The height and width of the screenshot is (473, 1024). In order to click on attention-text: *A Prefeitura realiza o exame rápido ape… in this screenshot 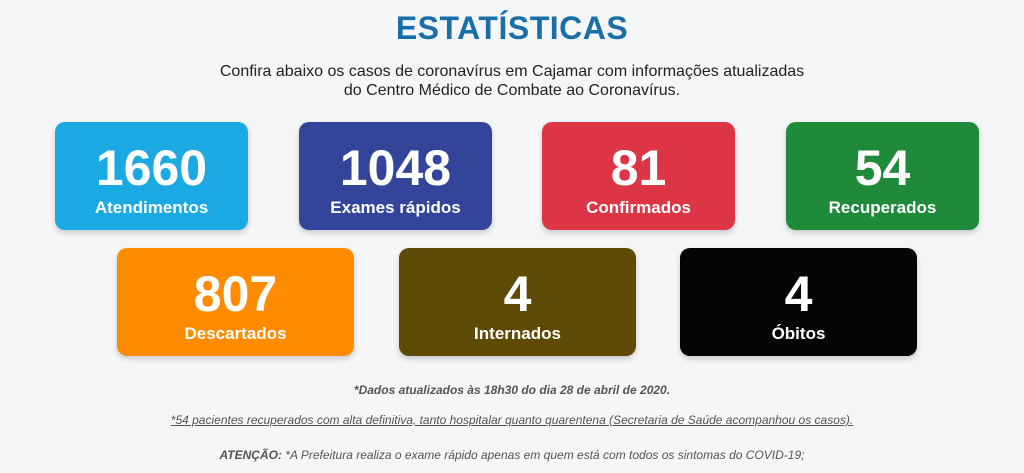, I will do `click(543, 455)`.